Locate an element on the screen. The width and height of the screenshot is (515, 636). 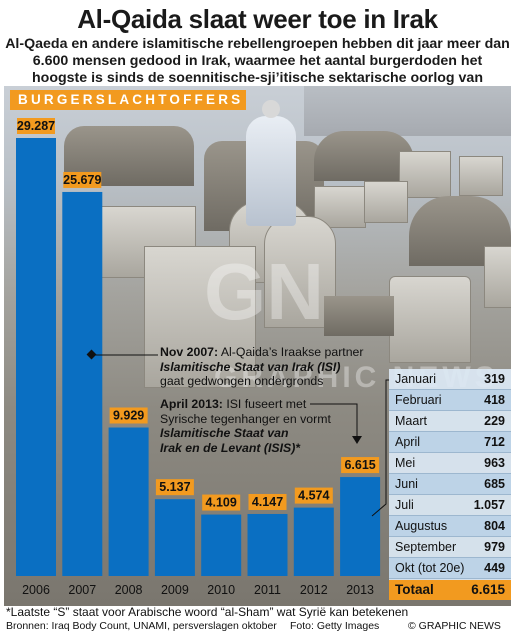
month-name: September is located at coordinates (426, 547).